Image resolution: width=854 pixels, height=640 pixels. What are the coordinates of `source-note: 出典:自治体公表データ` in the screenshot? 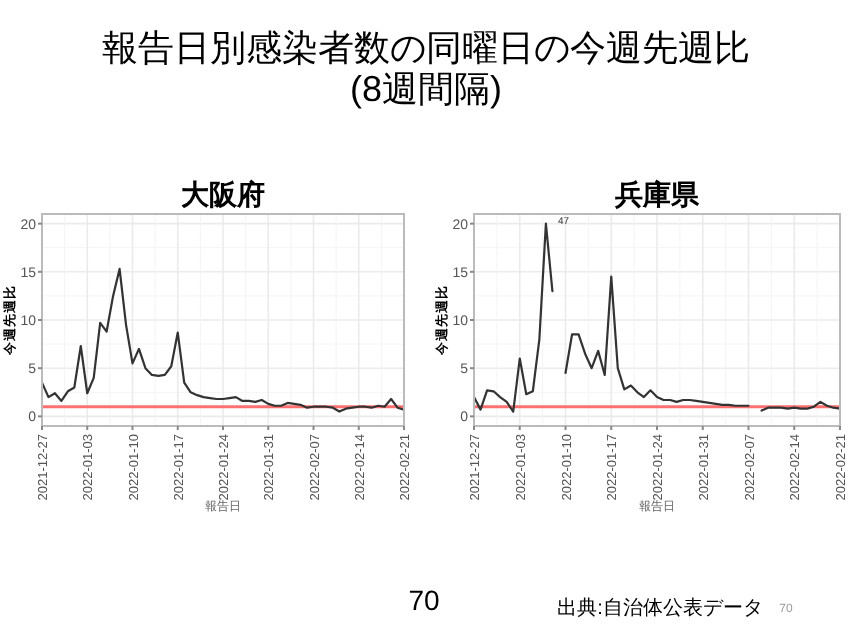 It's located at (660, 608).